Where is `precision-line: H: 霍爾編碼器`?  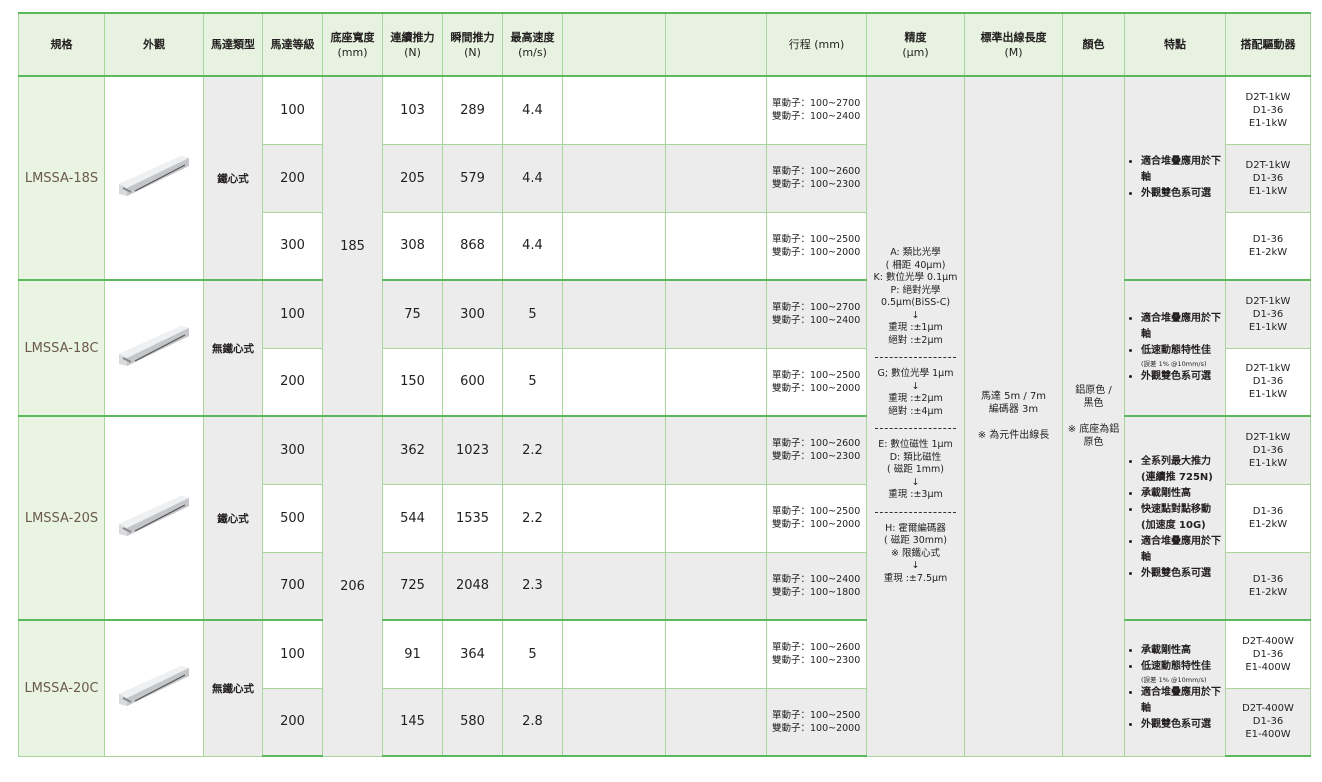
precision-line: H: 霍爾編碼器 is located at coordinates (915, 528).